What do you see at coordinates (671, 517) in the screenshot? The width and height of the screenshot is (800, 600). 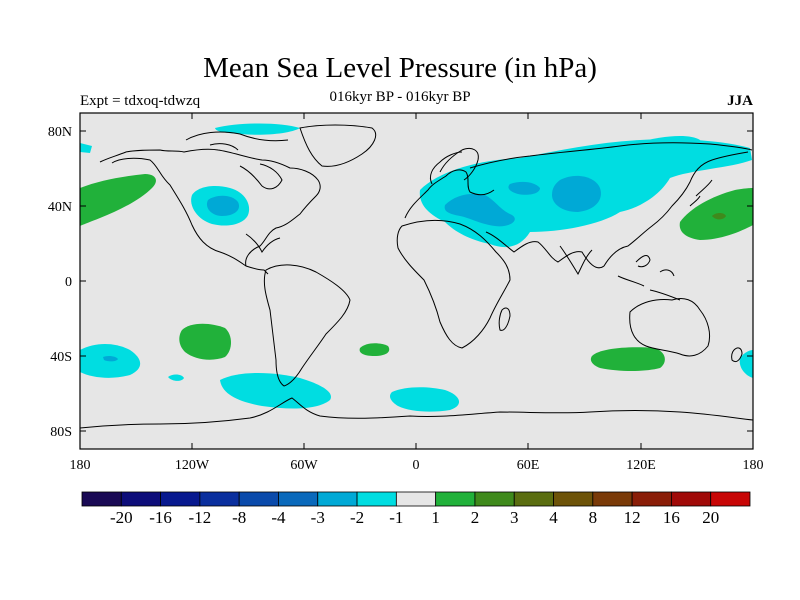 I see `colorbar-label: 16` at bounding box center [671, 517].